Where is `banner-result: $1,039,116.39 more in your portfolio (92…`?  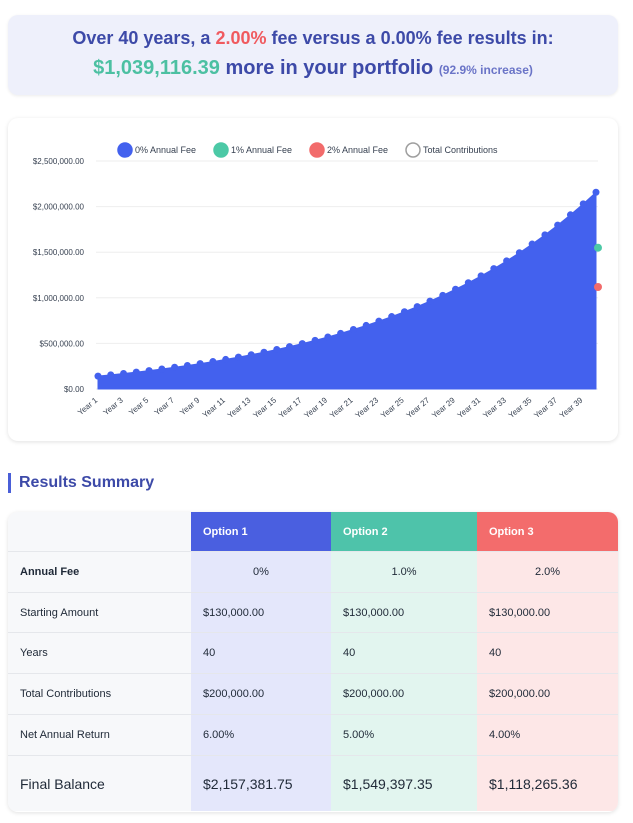 banner-result: $1,039,116.39 more in your portfolio (92… is located at coordinates (313, 68).